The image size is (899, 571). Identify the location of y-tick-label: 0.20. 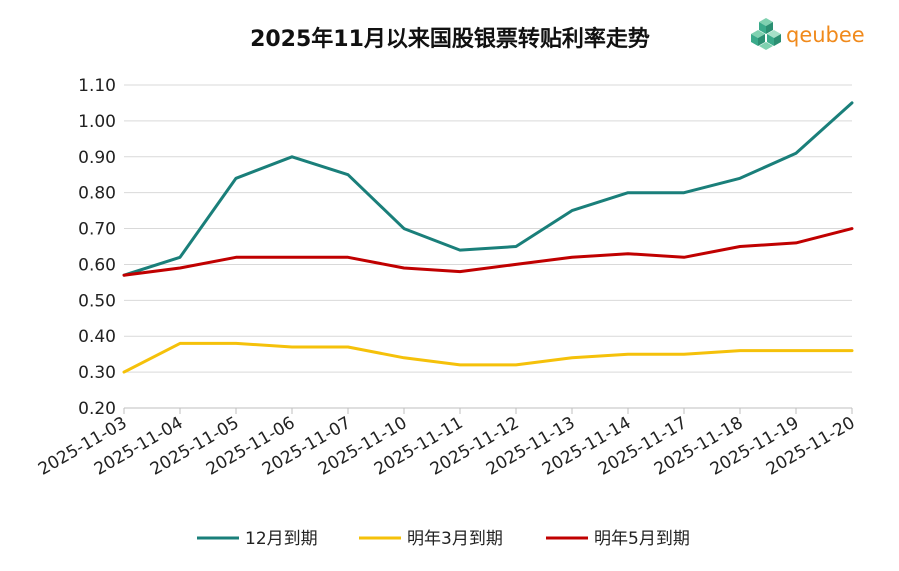
(97, 409).